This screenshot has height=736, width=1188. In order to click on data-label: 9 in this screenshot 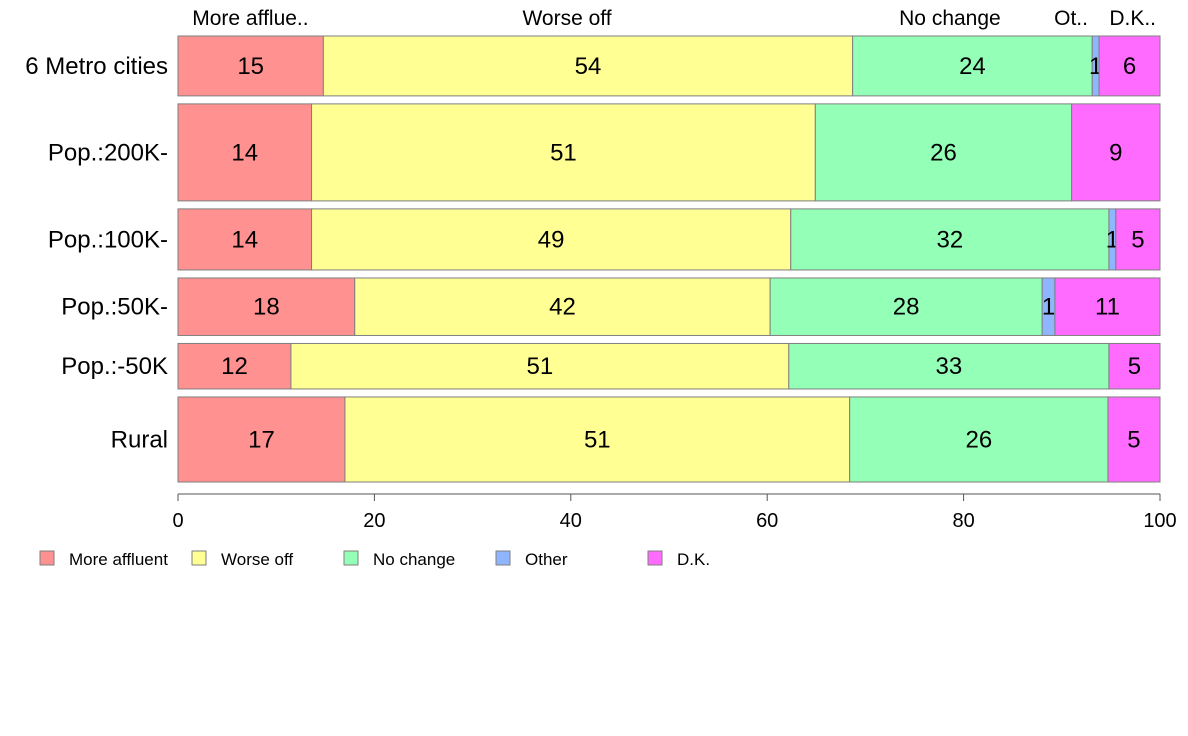, I will do `click(1115, 152)`.